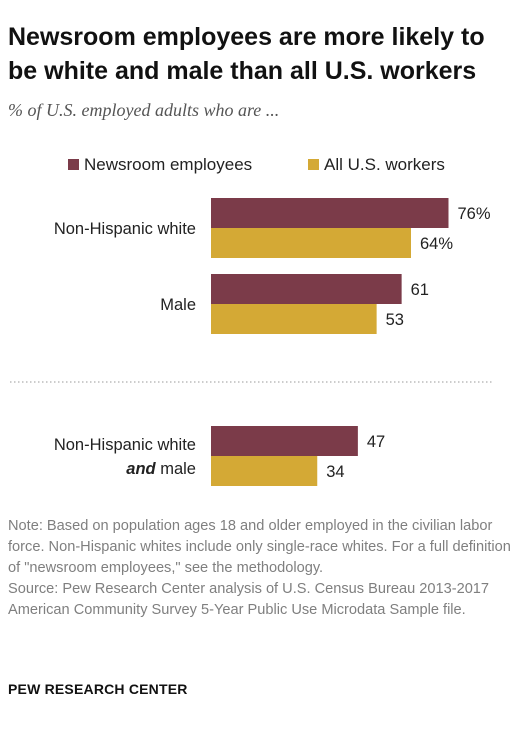 Image resolution: width=515 pixels, height=730 pixels. Describe the element at coordinates (98, 689) in the screenshot. I see `brand-logo-text: PEW RESEARCH CENTER` at that location.